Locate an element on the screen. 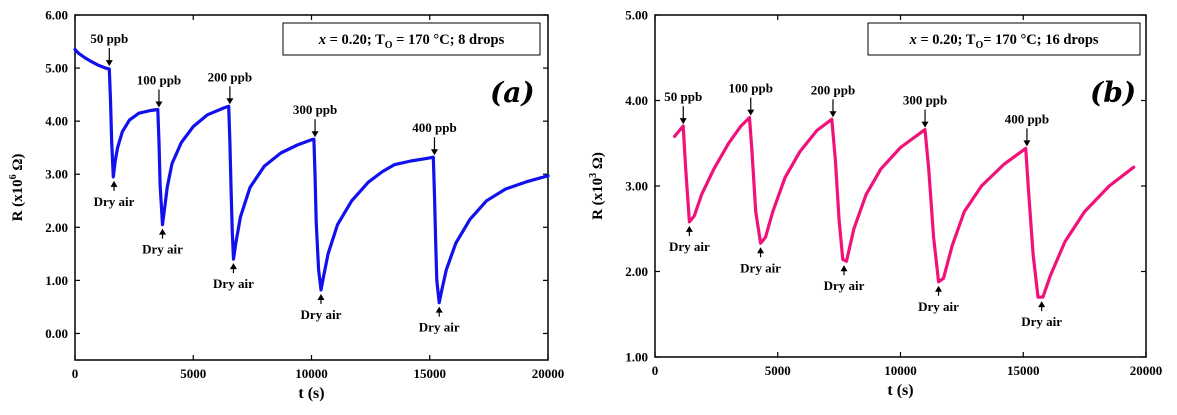 The width and height of the screenshot is (1177, 415). y-tick-label: 0.00 is located at coordinates (56, 333).